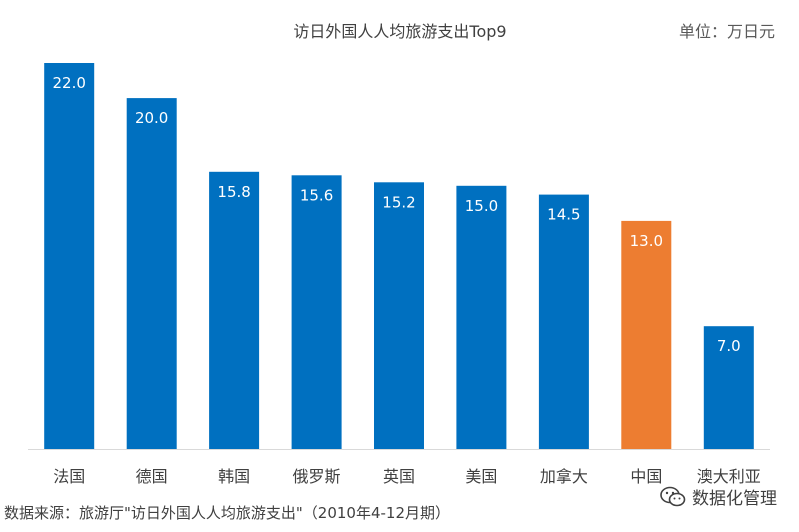 The image size is (799, 532). I want to click on data-label-1: 22.0, so click(69, 83).